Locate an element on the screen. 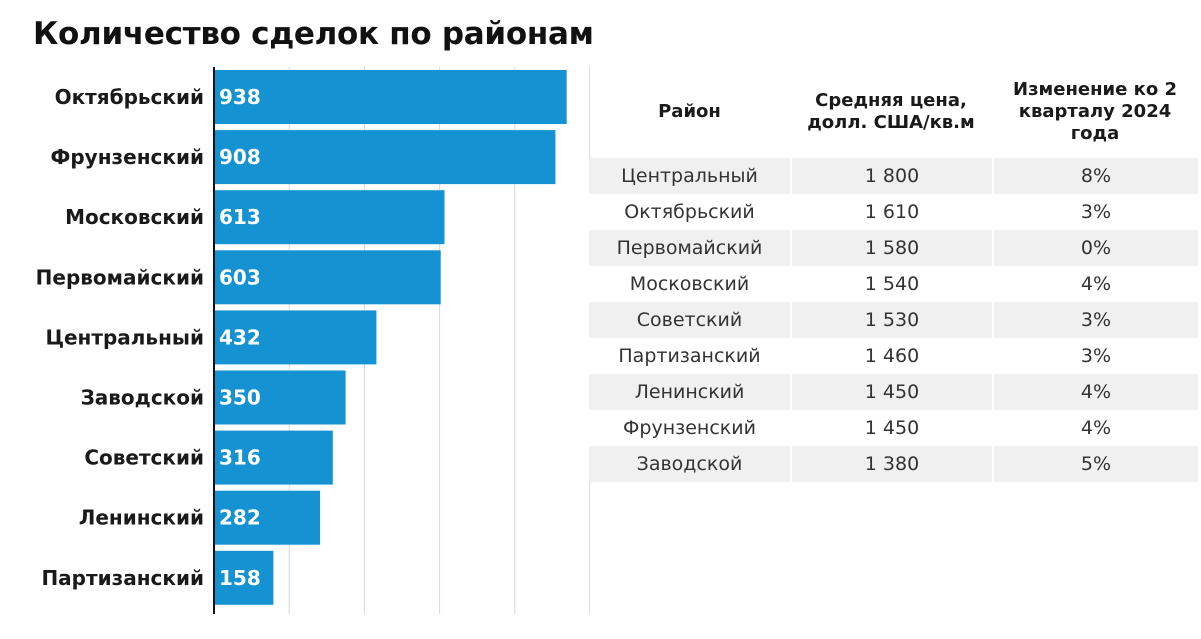 The width and height of the screenshot is (1201, 639). header-change: Изменение ко 2 кварталу 2024 года is located at coordinates (1095, 111).